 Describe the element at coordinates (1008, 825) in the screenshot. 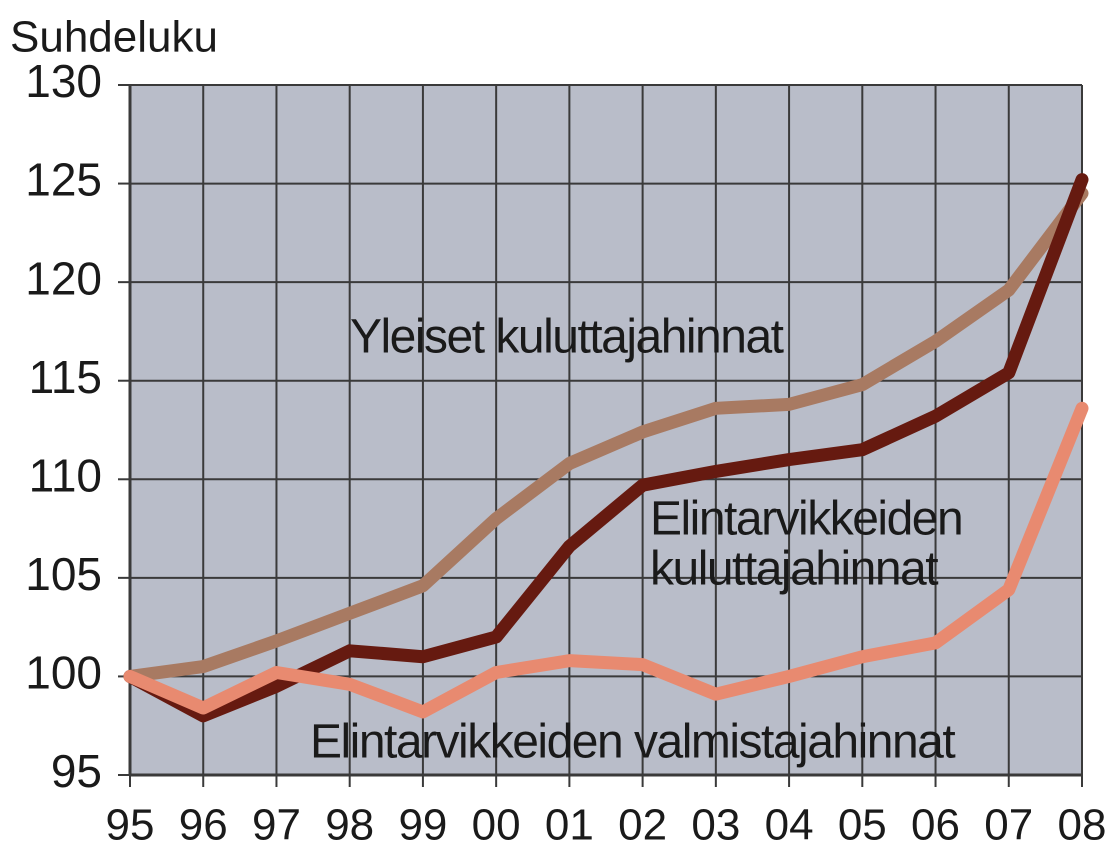

I see `x-tick-label: 07` at that location.